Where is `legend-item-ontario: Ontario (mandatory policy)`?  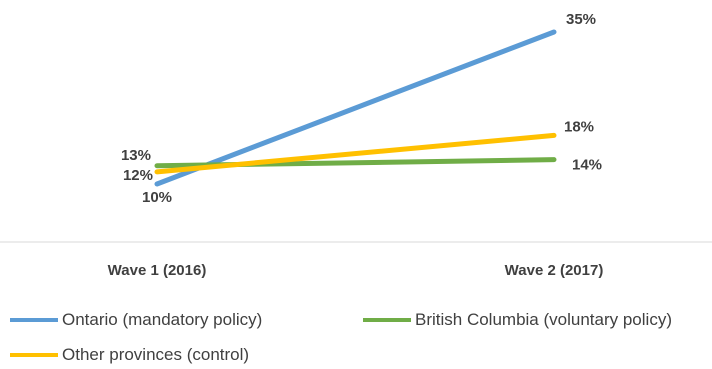
legend-item-ontario: Ontario (mandatory policy) is located at coordinates (136, 320).